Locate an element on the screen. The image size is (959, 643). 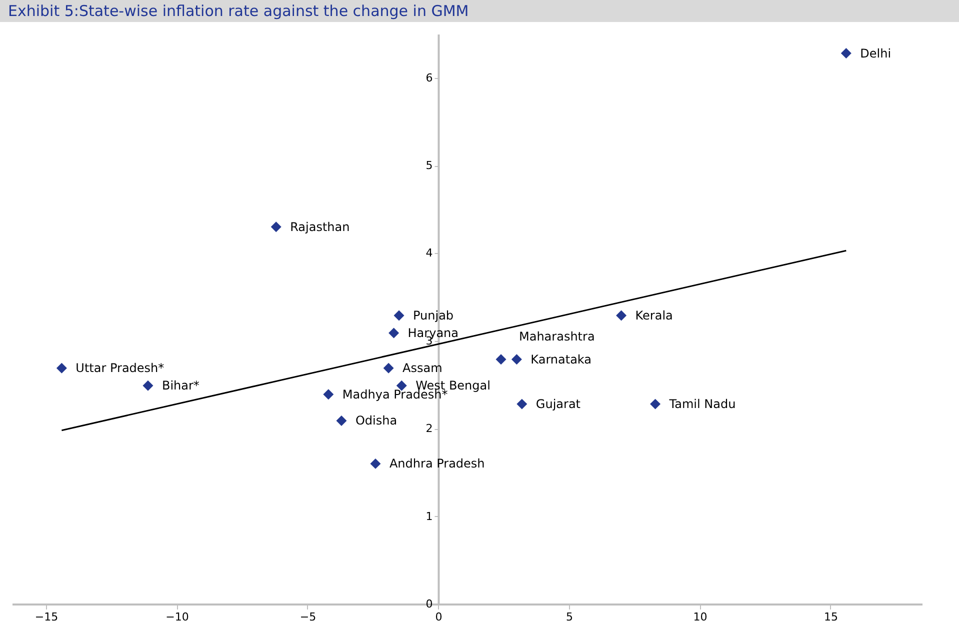
x-tick-label: −5 is located at coordinates (308, 617).